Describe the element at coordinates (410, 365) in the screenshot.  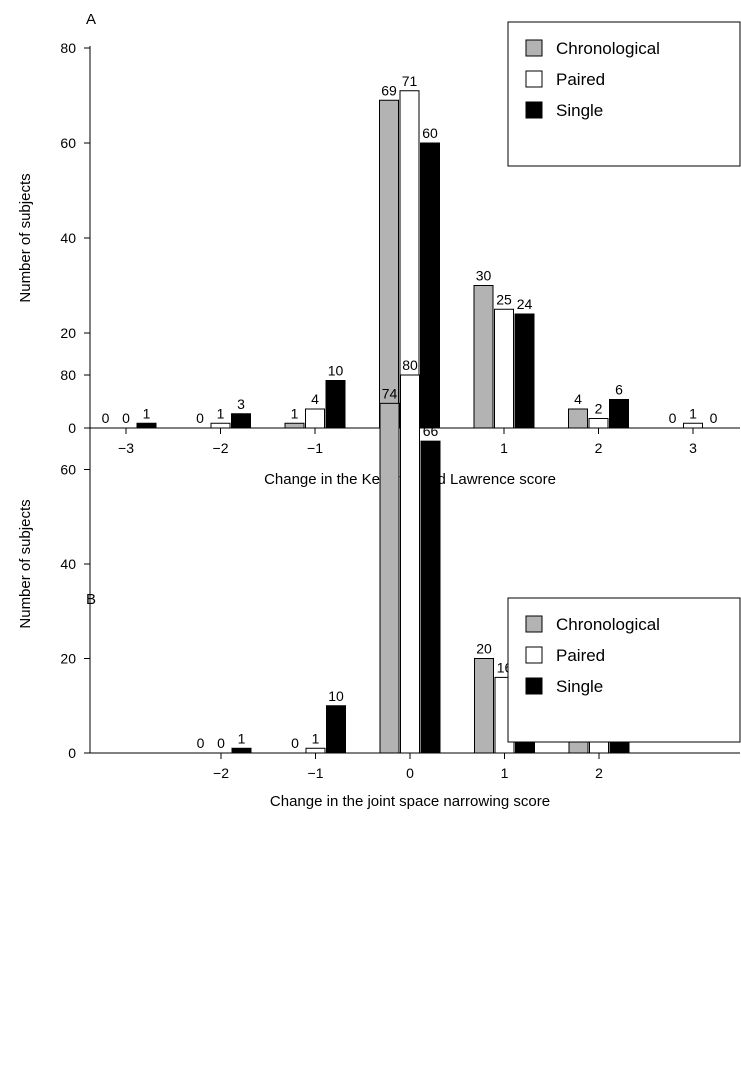
I see `bar-value-label: 80` at that location.